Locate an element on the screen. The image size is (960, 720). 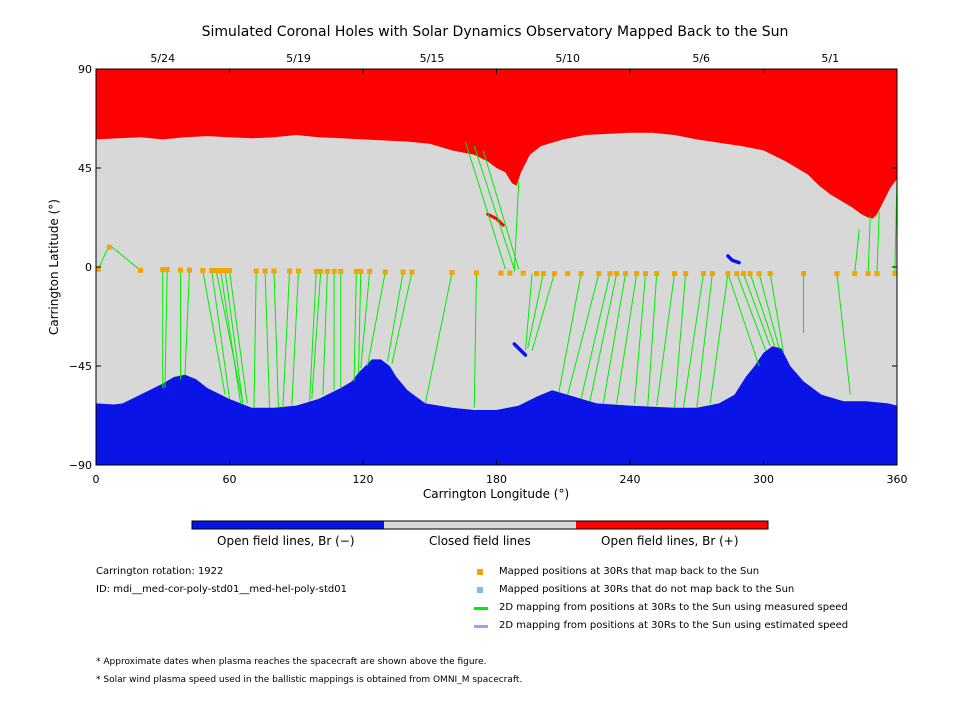
colorbar-frame is located at coordinates (480, 525).